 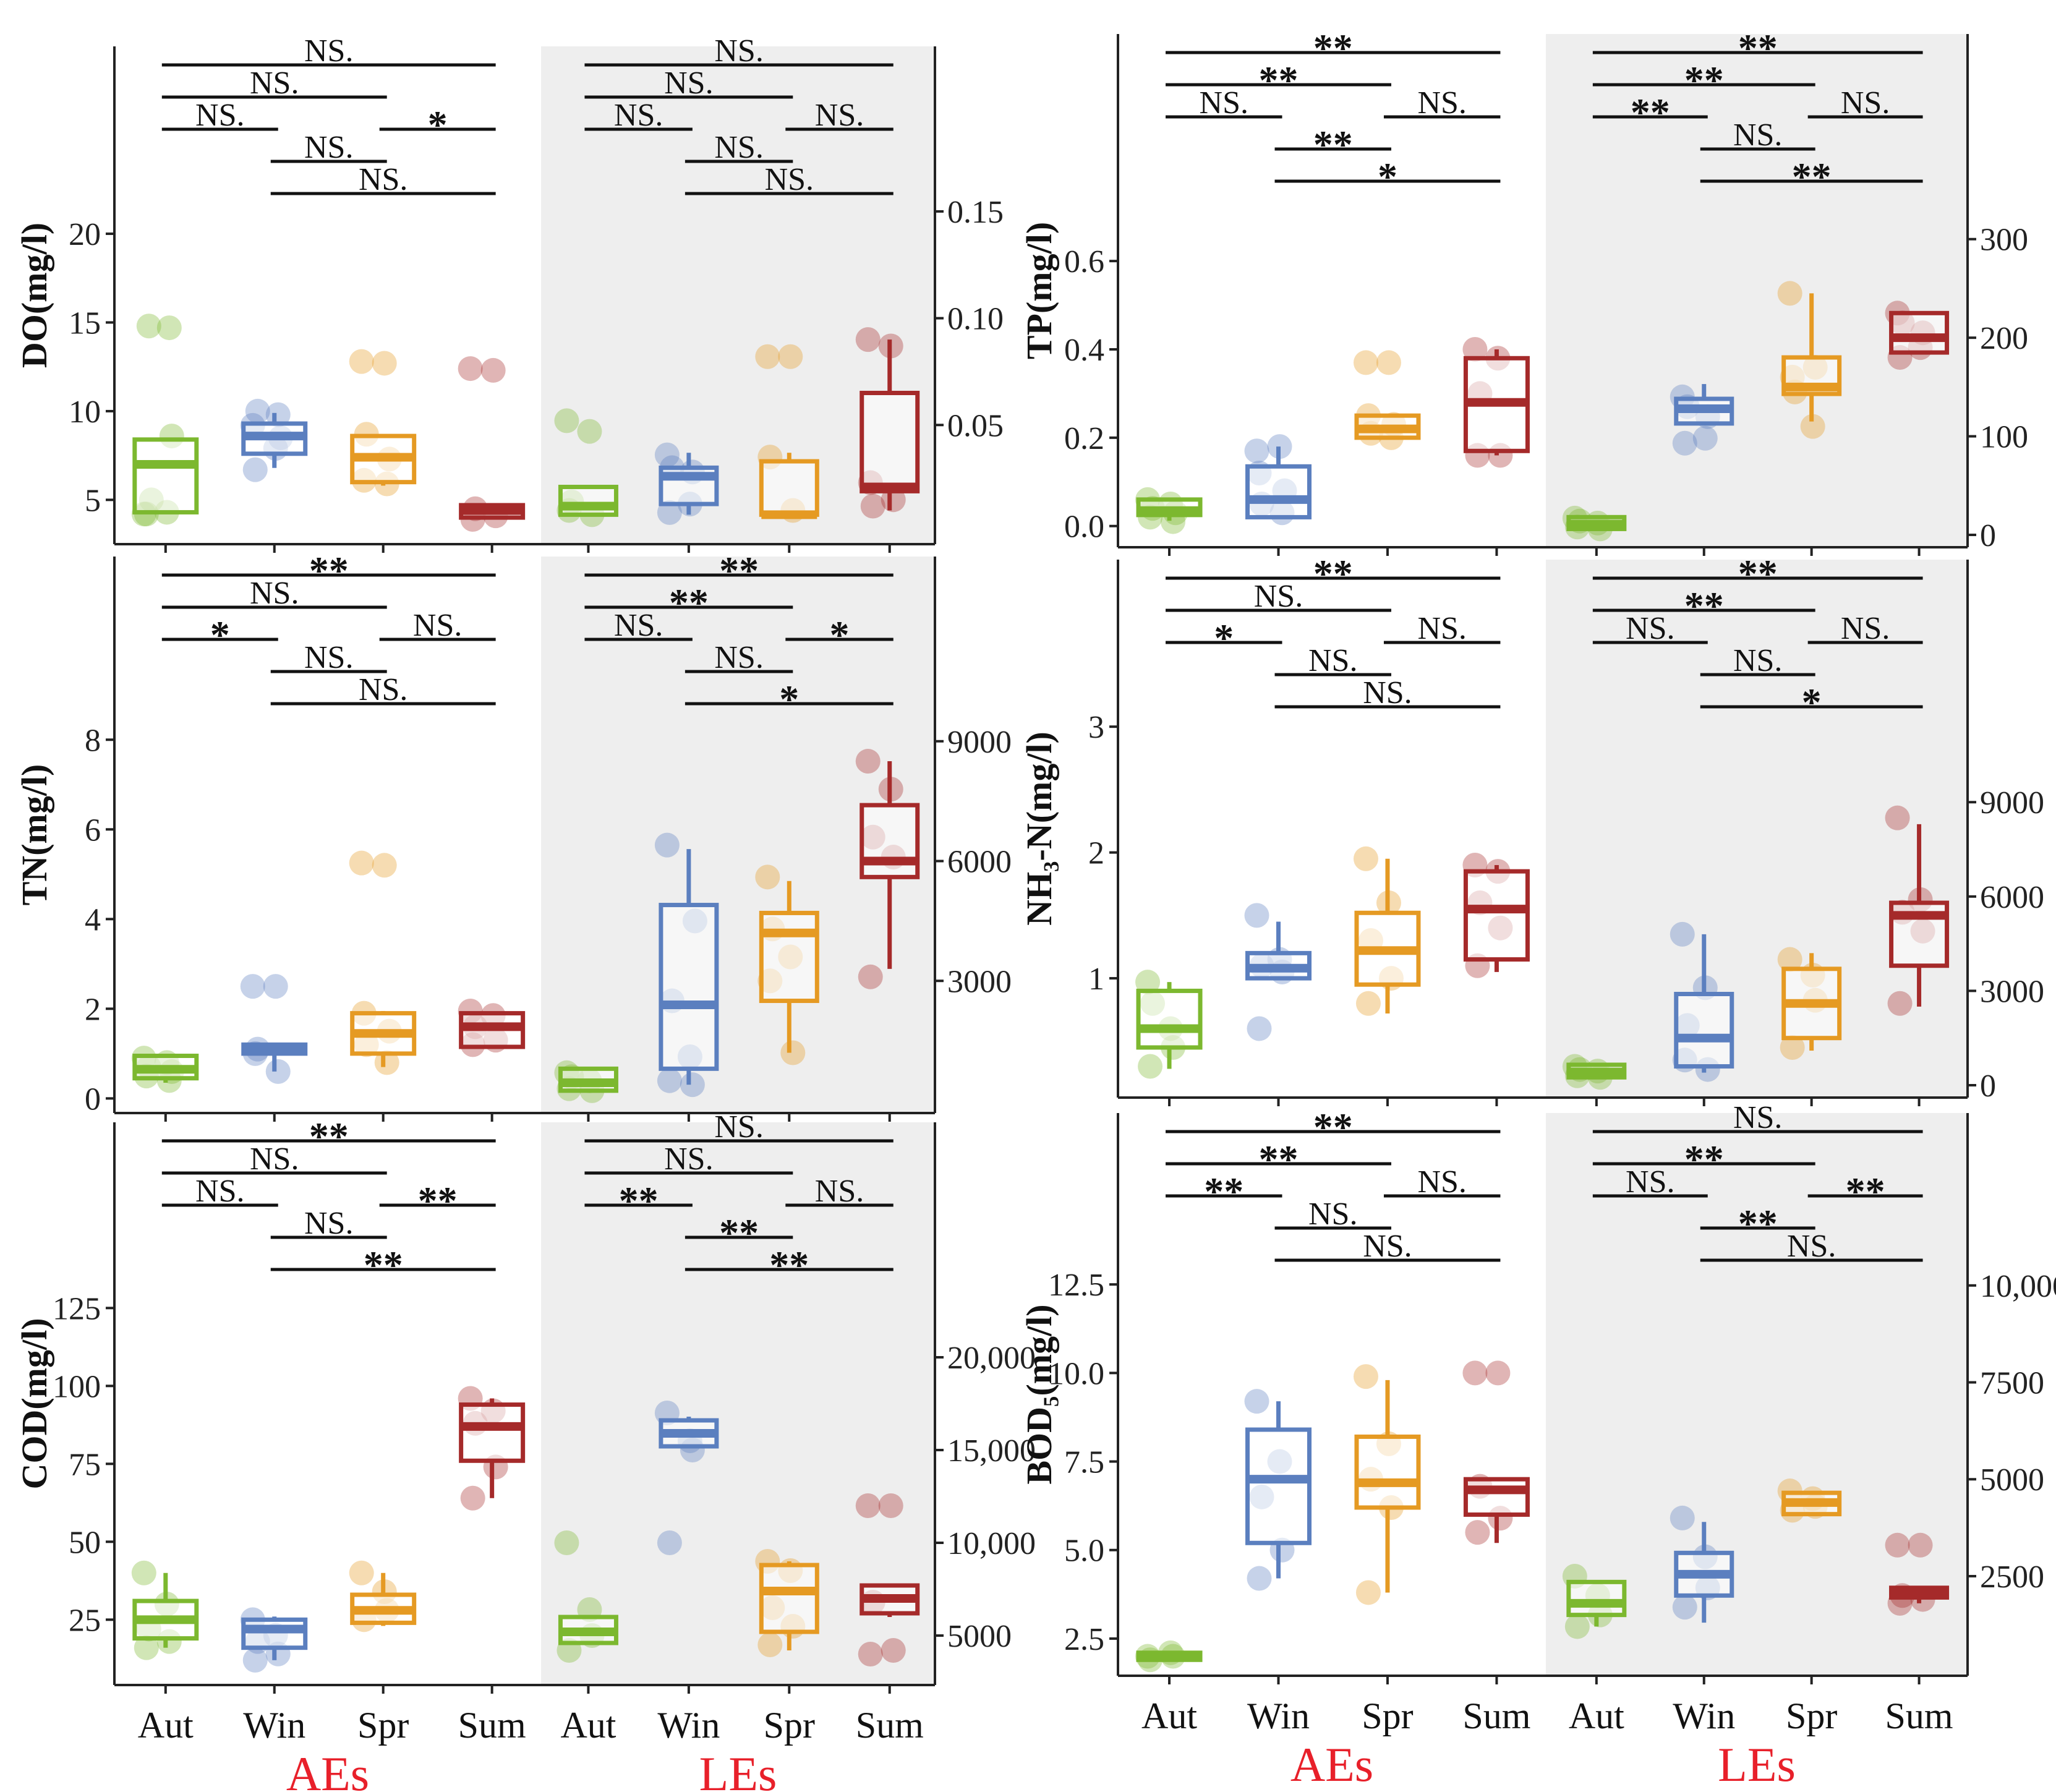 I want to click on left-tick-label: 12.5, so click(x=1076, y=1285).